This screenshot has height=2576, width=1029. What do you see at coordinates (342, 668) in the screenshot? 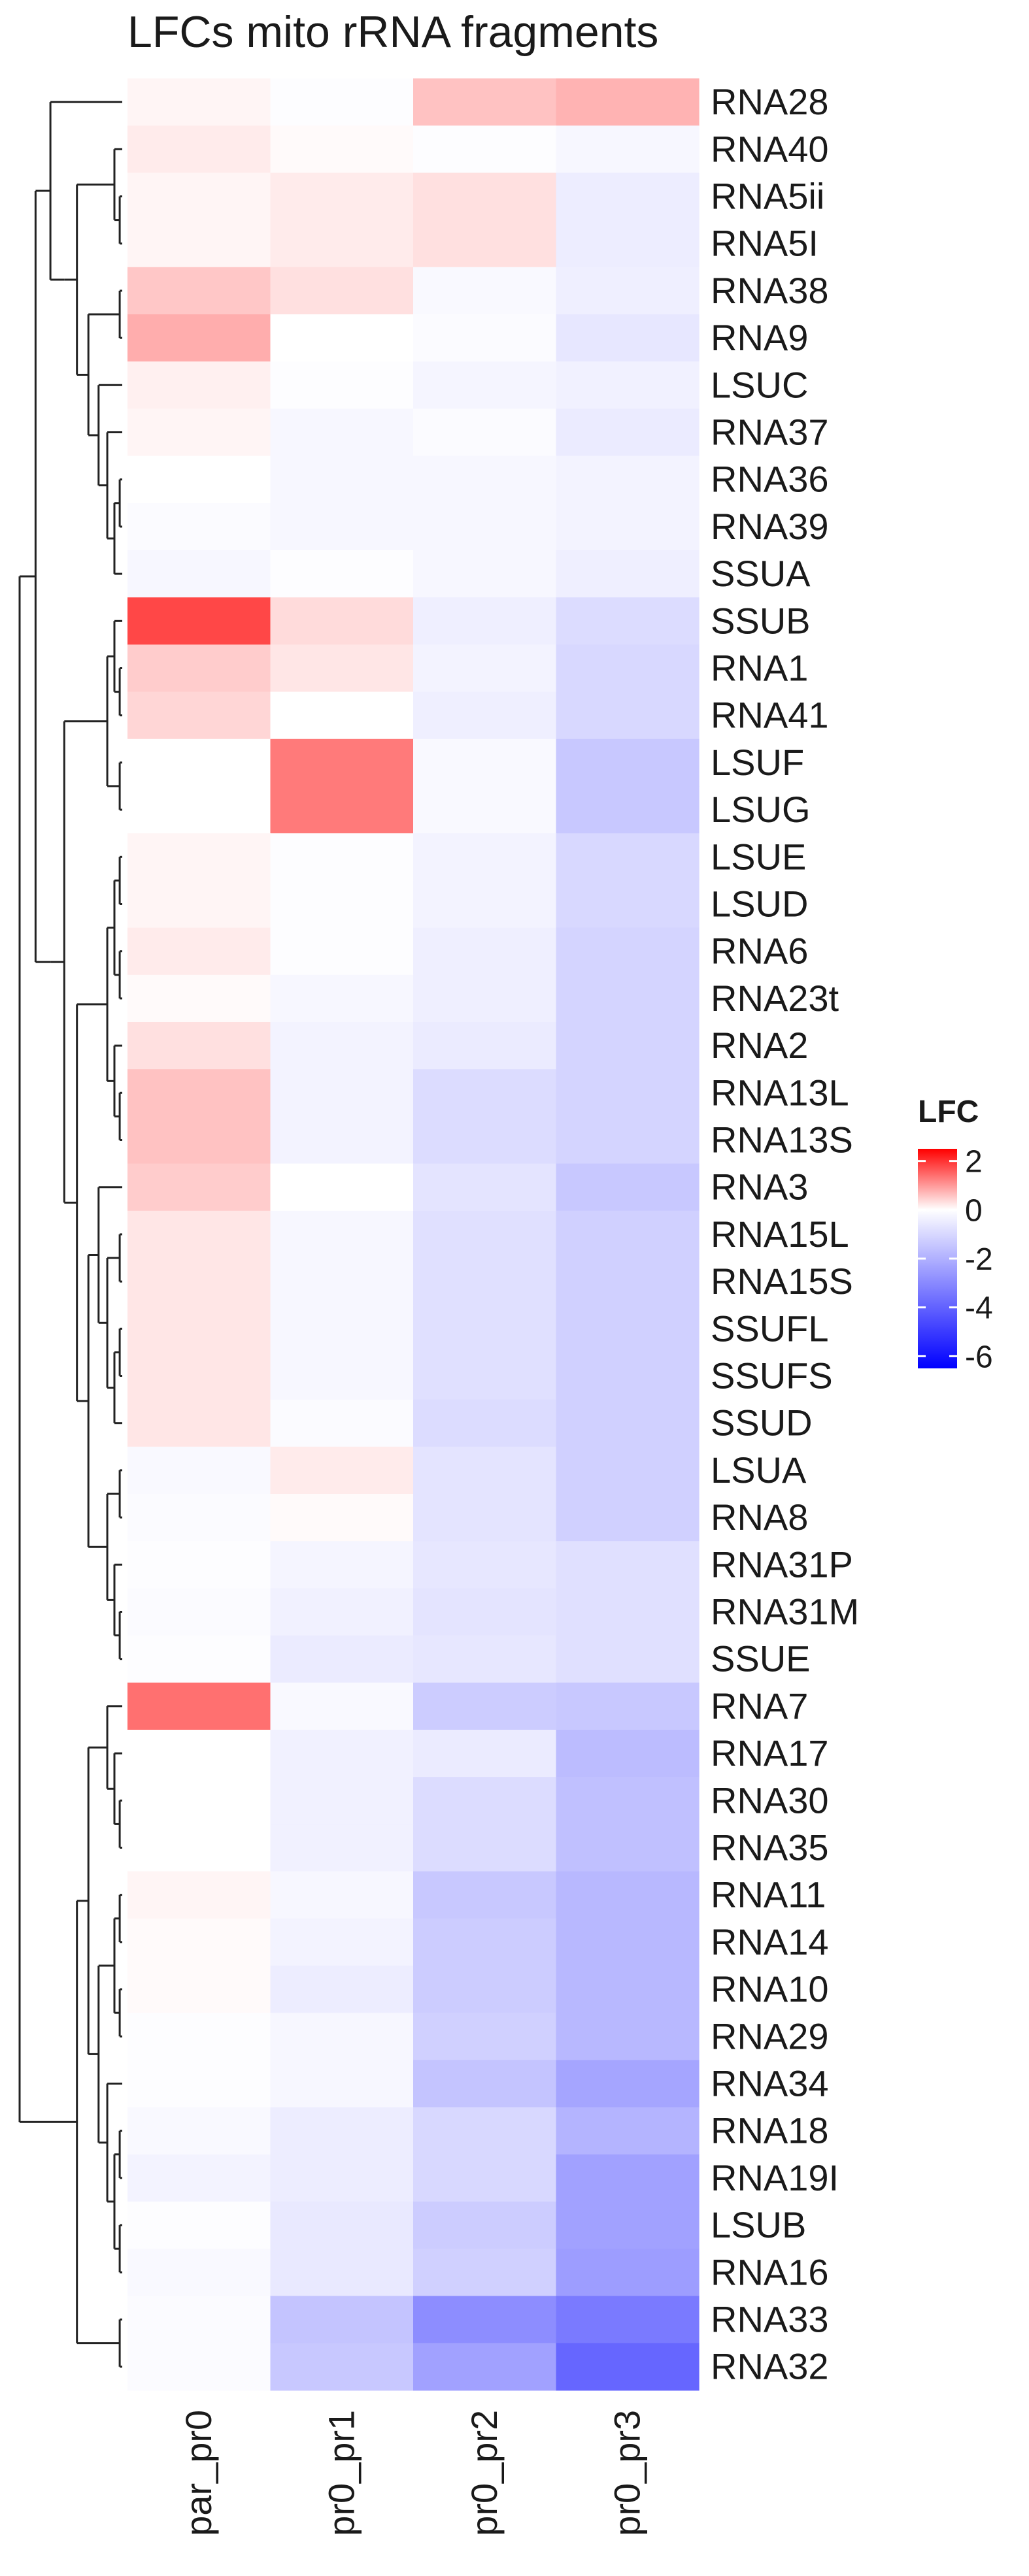
I see `heatmap-cell-rna1-pr0-pr1` at bounding box center [342, 668].